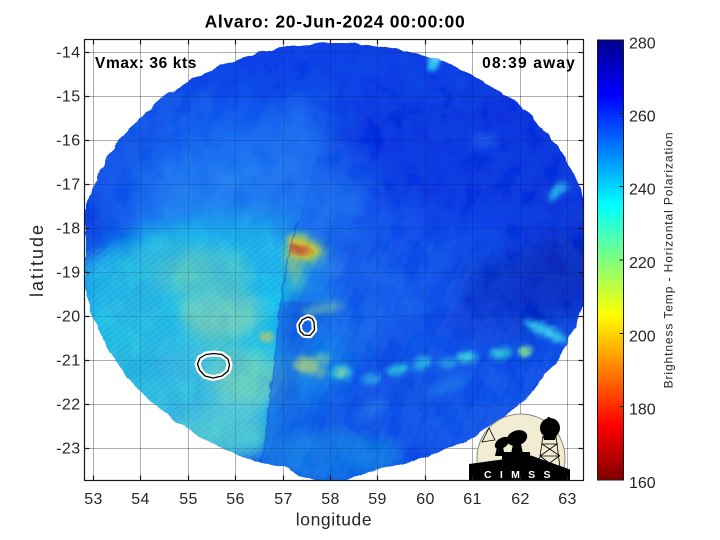 The width and height of the screenshot is (720, 540). Describe the element at coordinates (93, 499) in the screenshot. I see `svg-text: 53` at that location.